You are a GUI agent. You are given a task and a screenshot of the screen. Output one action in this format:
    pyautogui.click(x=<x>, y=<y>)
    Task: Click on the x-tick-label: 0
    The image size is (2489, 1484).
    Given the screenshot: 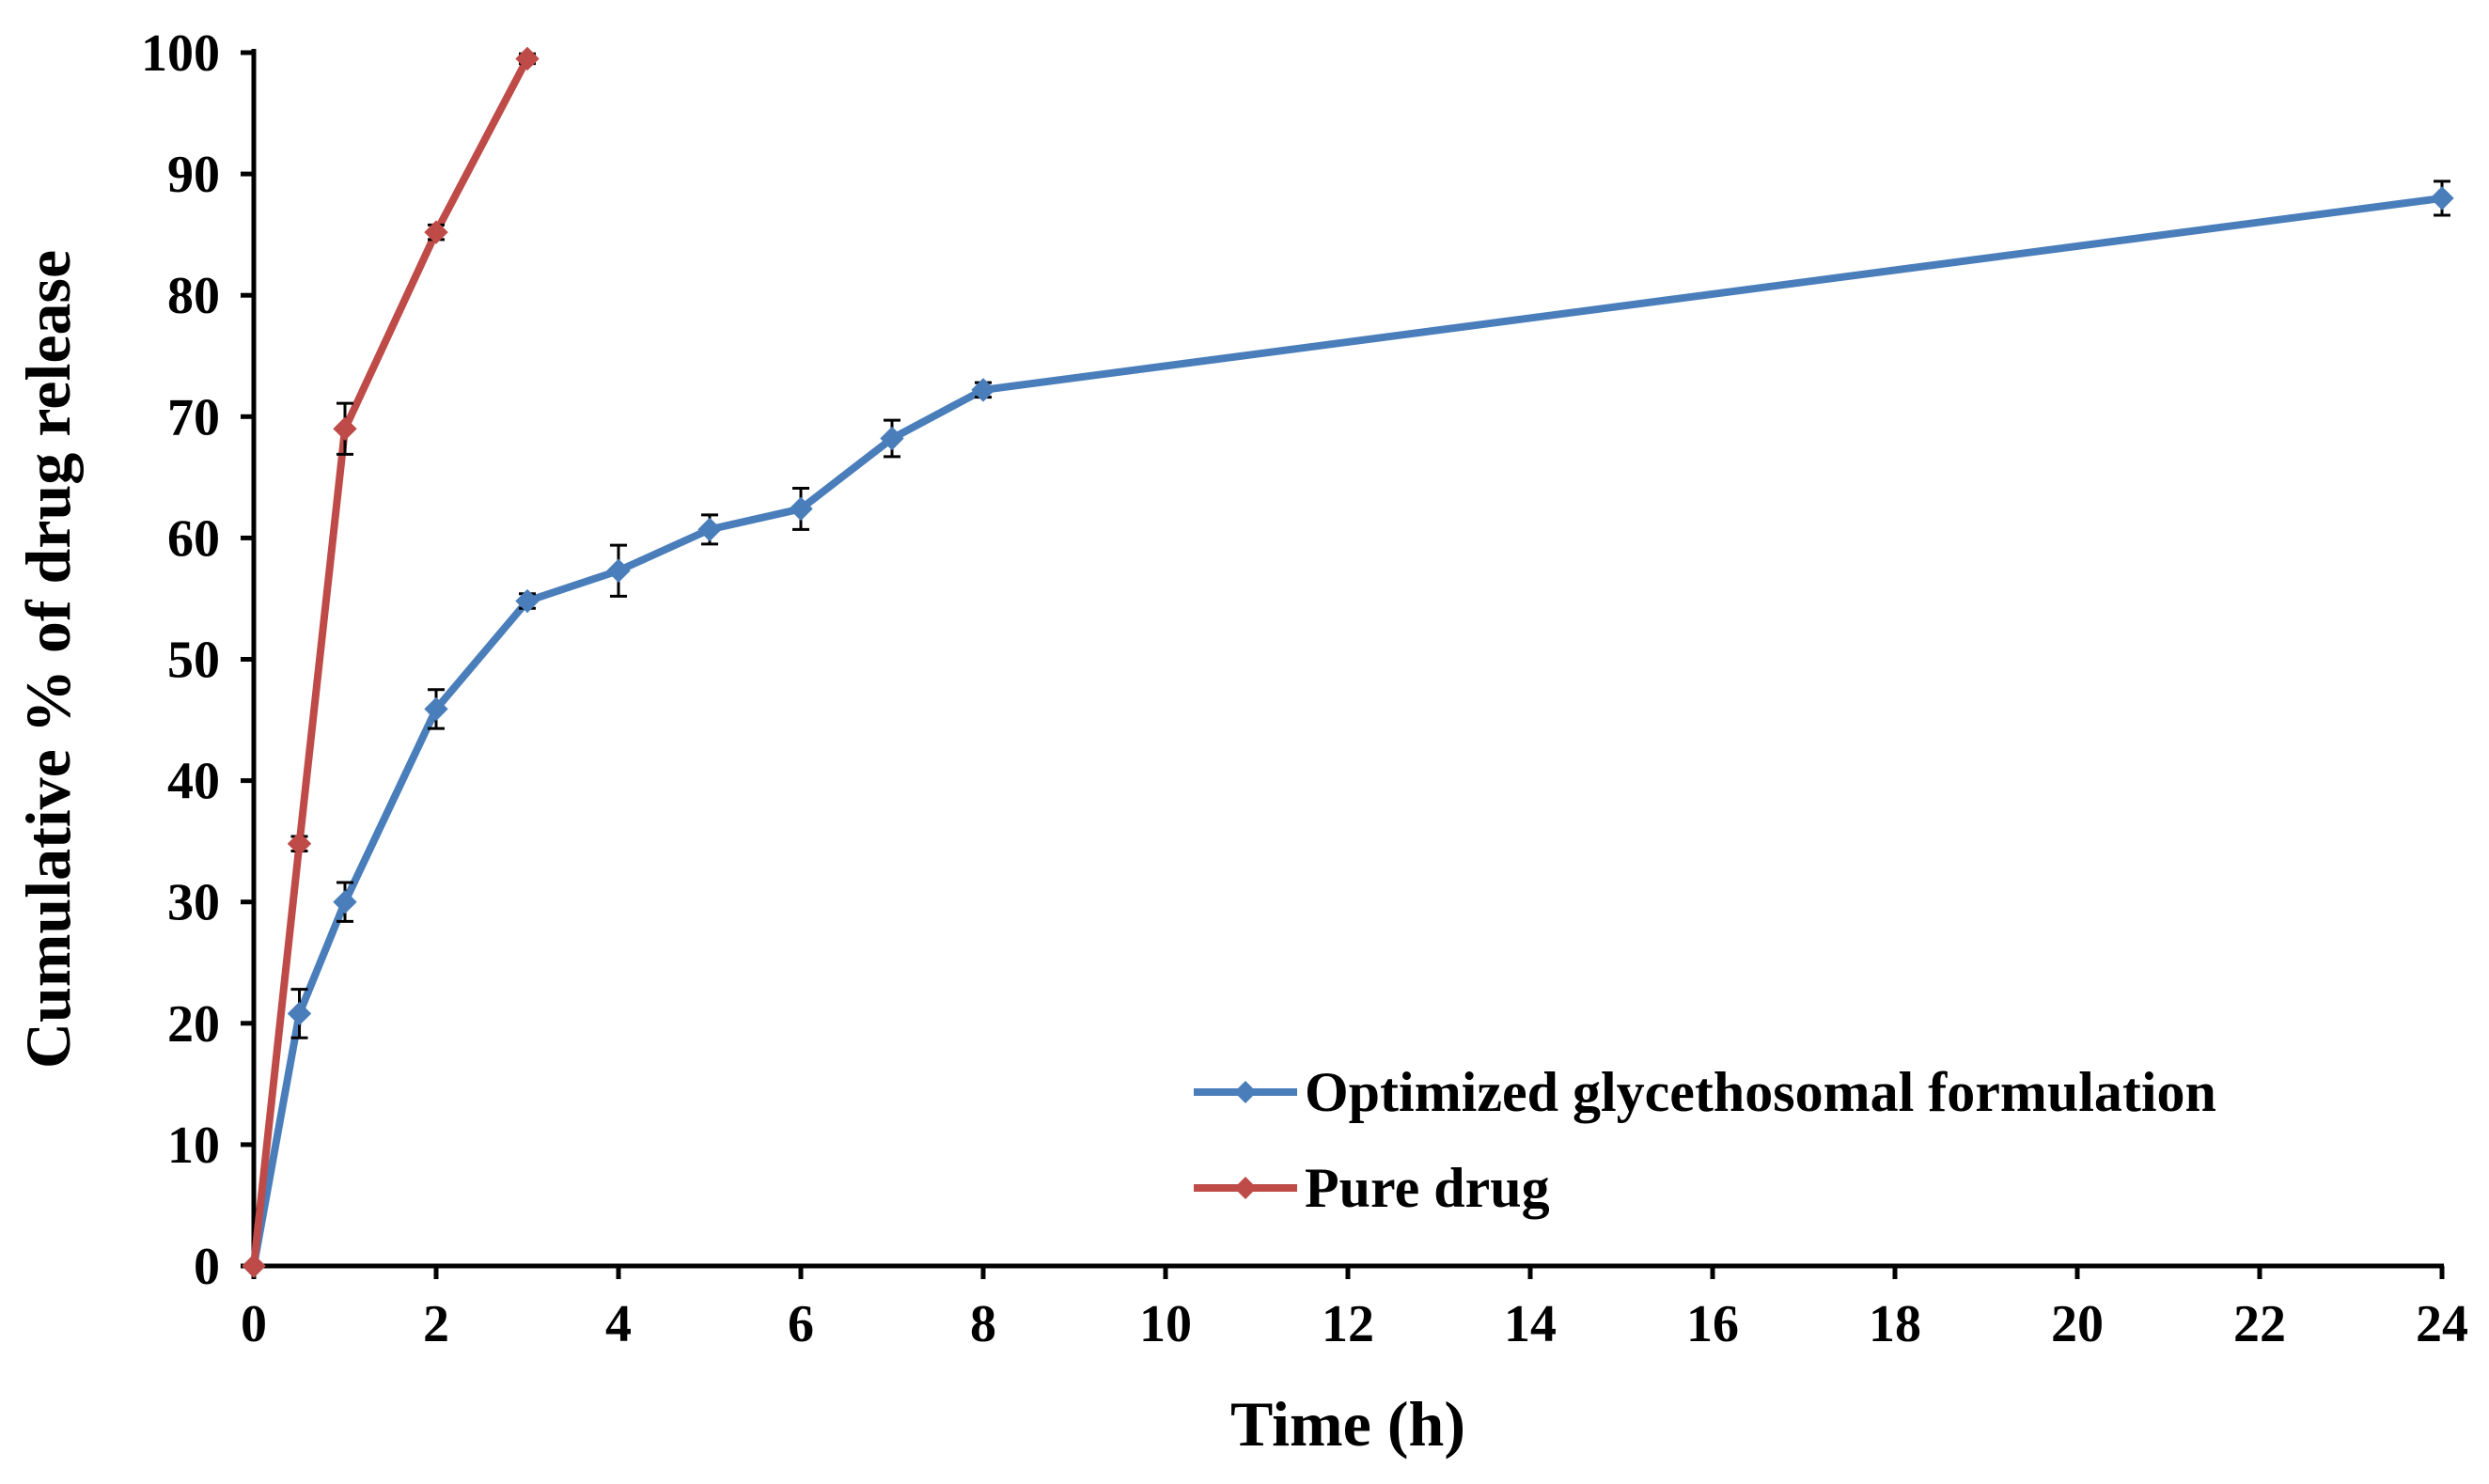 What is the action you would take?
    pyautogui.click(x=254, y=1324)
    